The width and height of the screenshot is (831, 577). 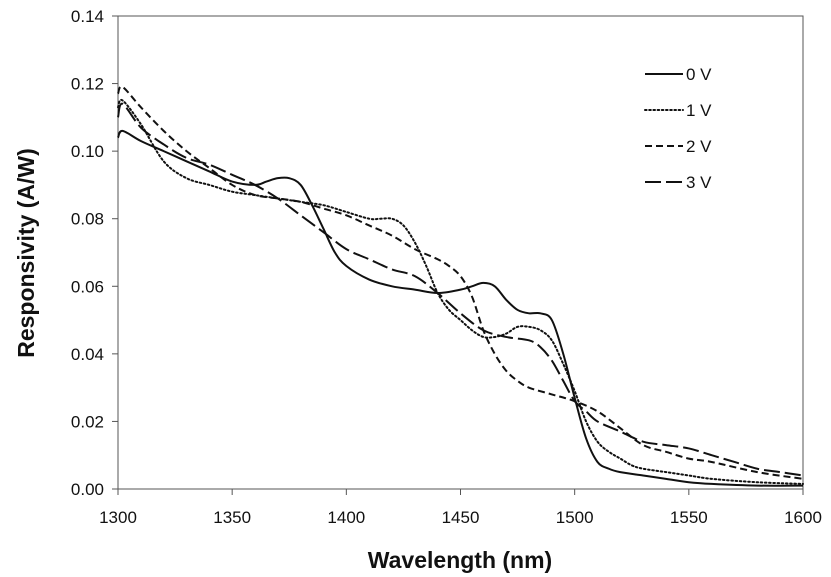 I want to click on y-axis: 0.00 0.02 0.04 0.06 0.08 0.10 0.12 0.14, so click(x=94, y=253).